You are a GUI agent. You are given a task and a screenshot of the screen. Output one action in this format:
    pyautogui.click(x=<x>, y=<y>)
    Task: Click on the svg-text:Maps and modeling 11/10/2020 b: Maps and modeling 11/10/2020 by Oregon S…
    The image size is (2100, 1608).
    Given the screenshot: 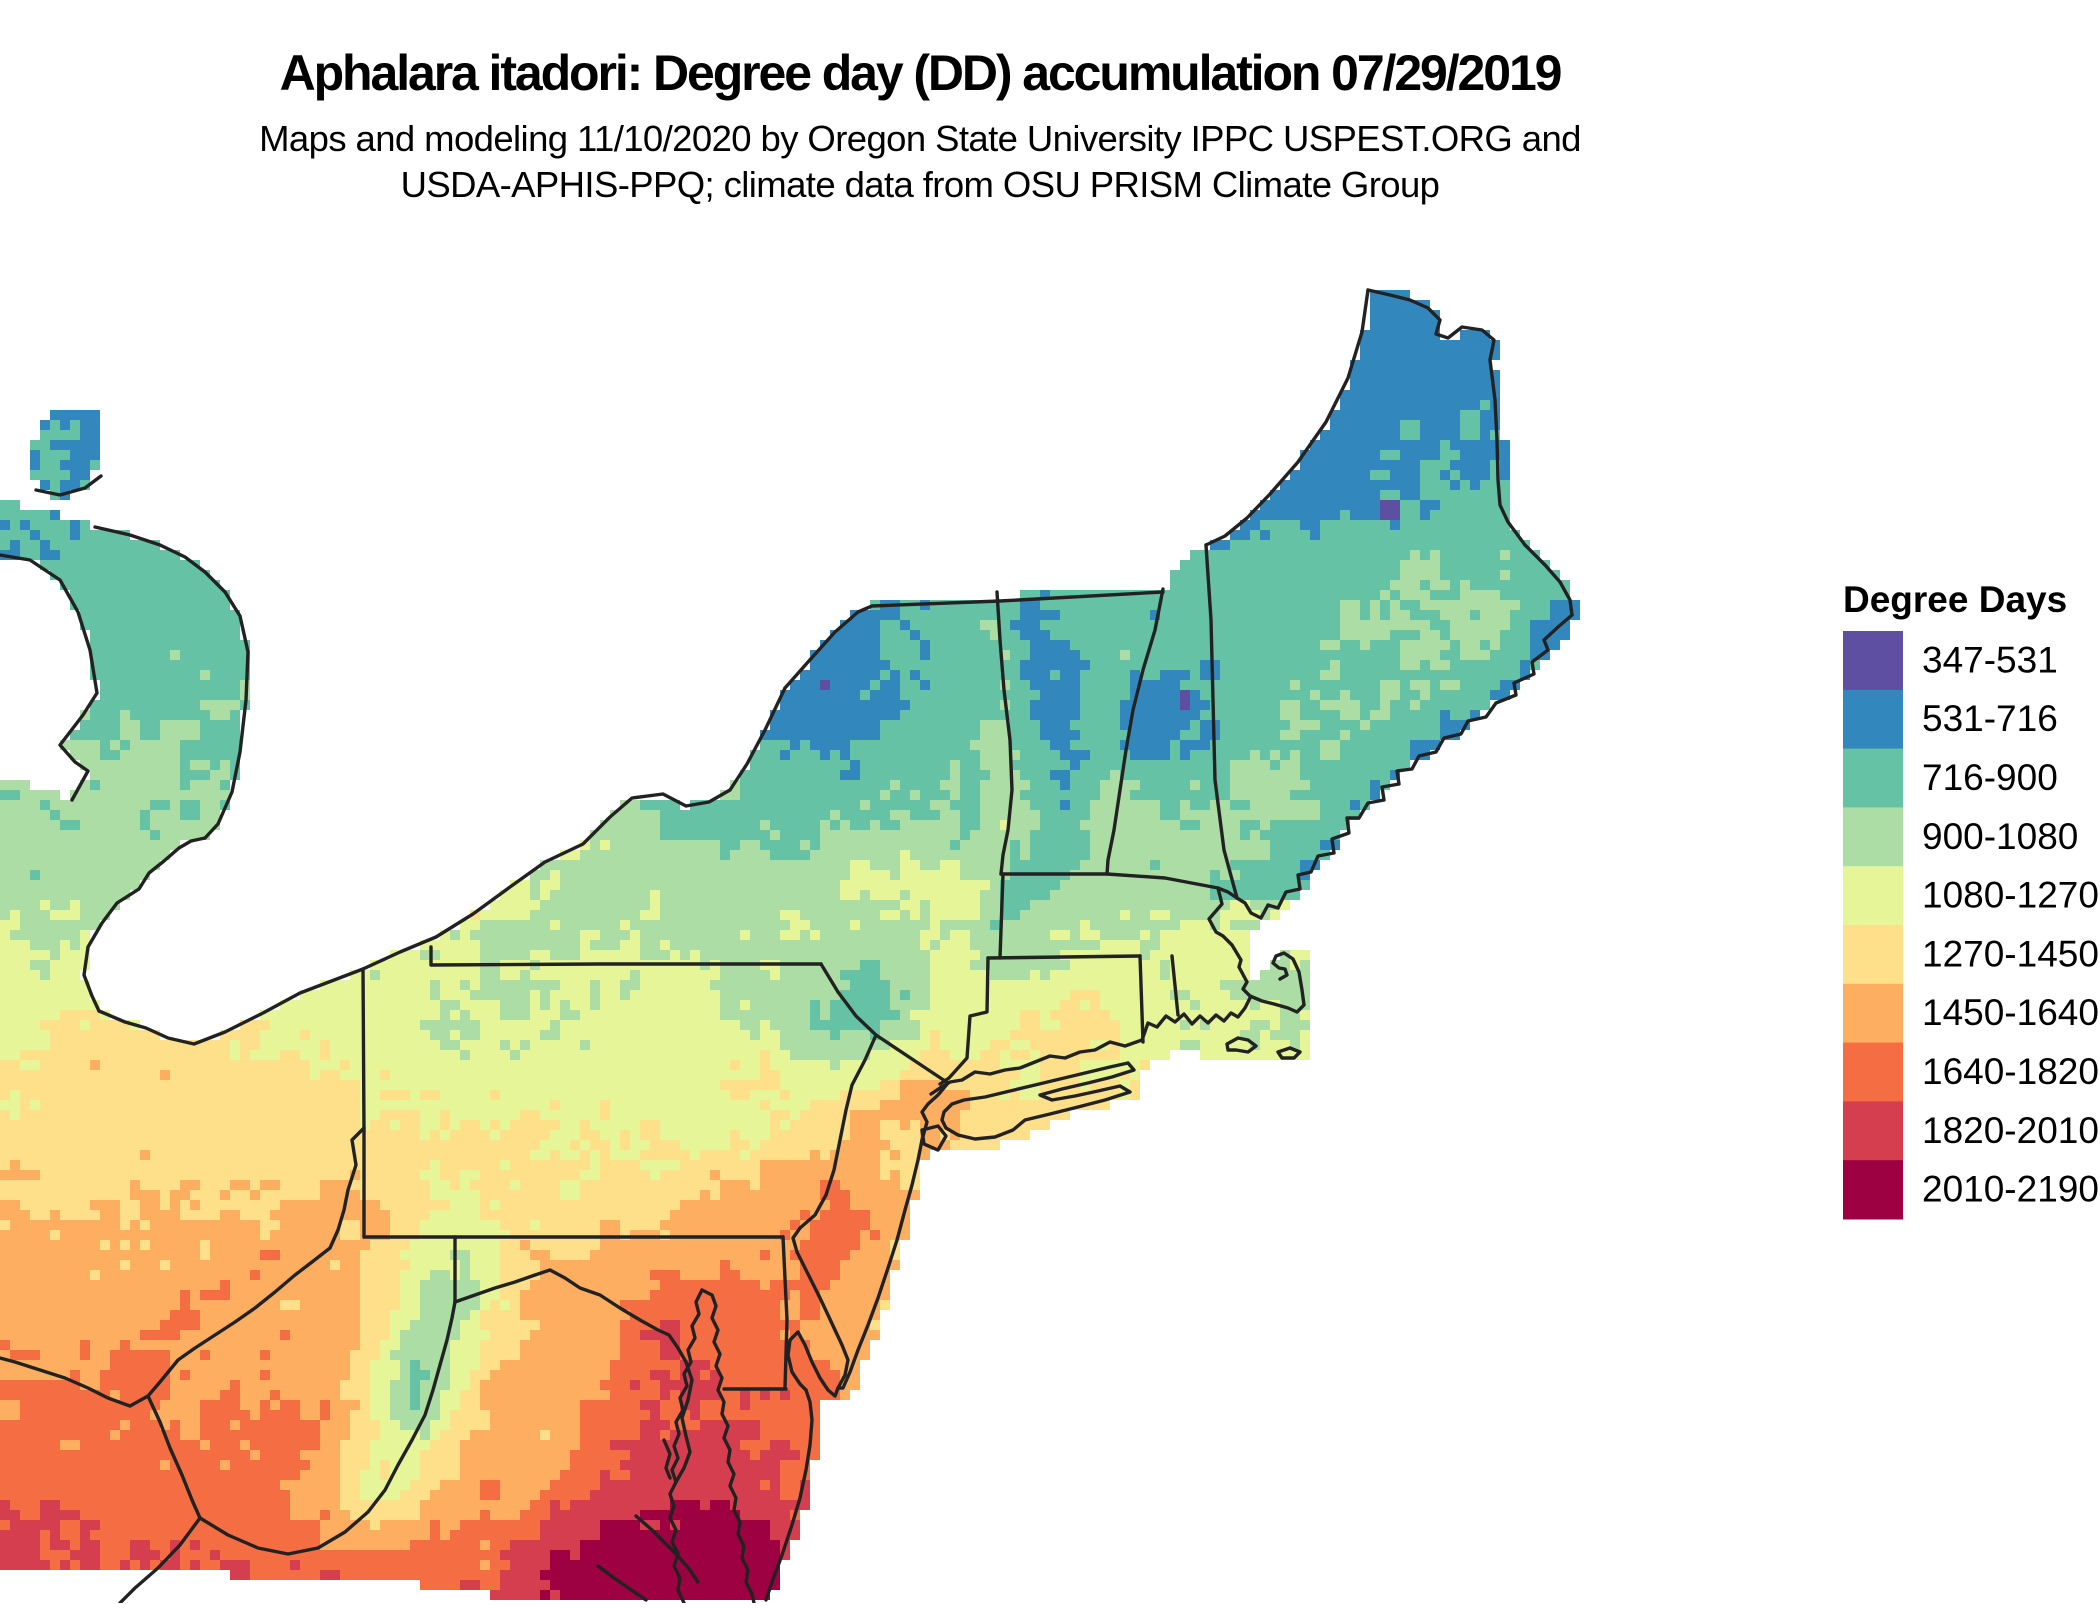 What is the action you would take?
    pyautogui.click(x=920, y=138)
    